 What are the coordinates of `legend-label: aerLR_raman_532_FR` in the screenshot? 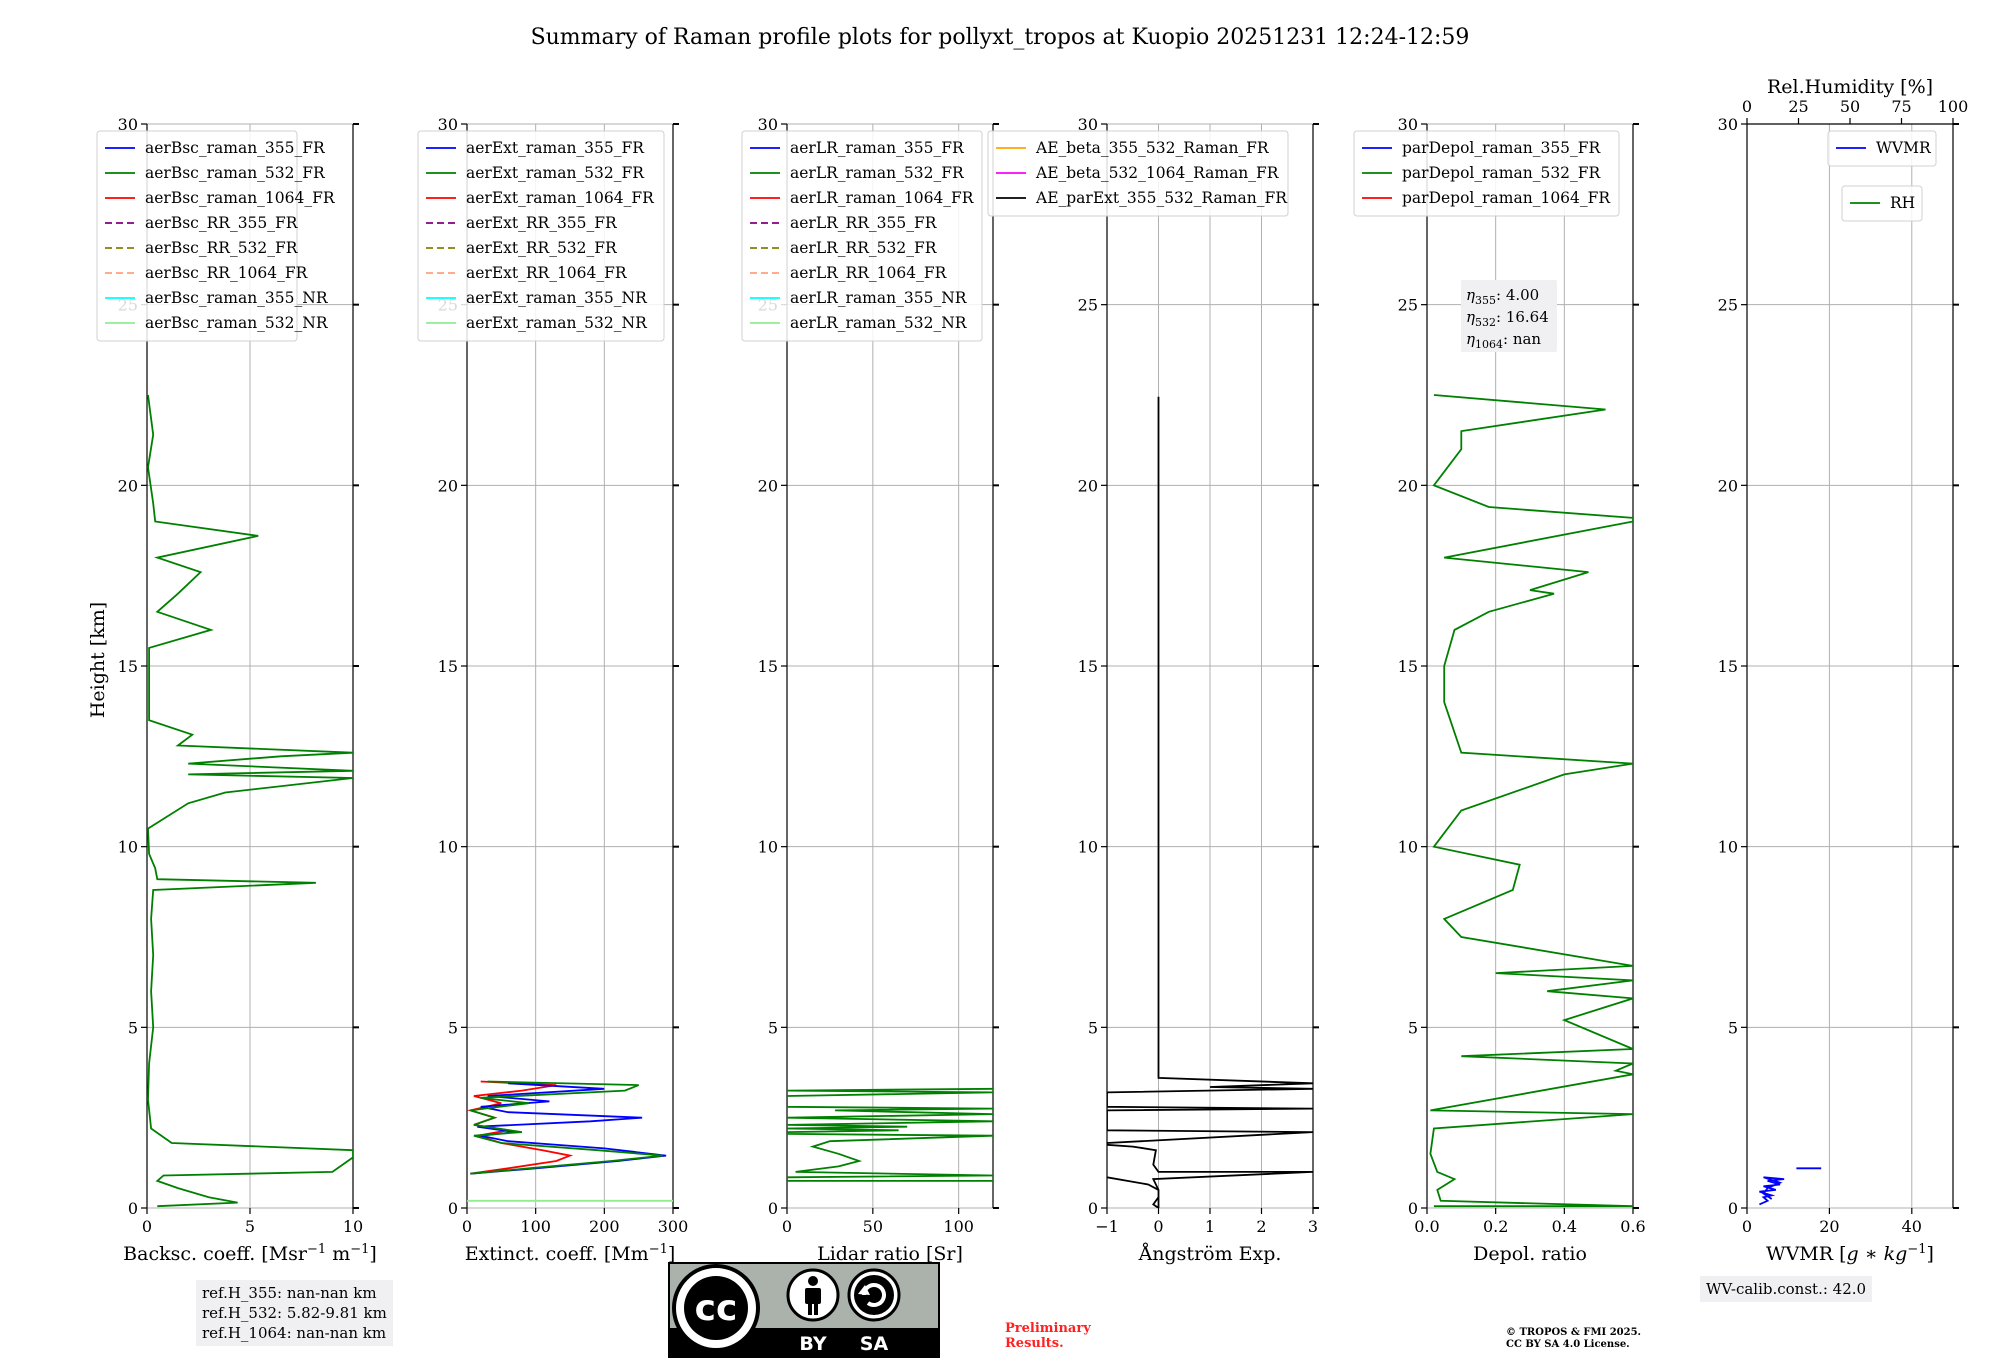 It's located at (877, 173).